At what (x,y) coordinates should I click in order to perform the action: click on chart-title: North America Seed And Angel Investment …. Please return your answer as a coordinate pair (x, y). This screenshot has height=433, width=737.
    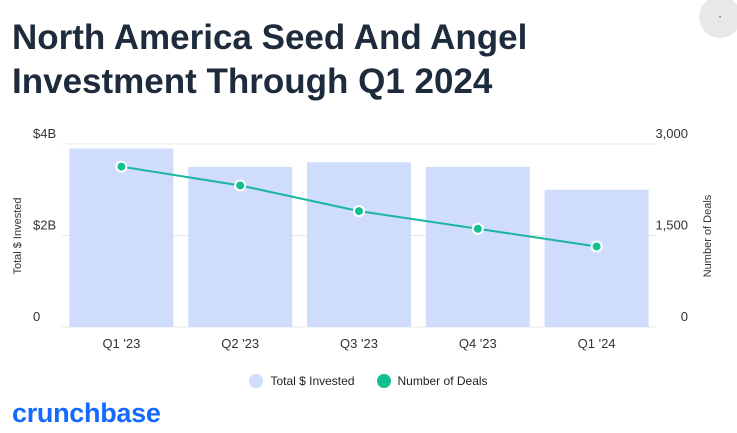
    Looking at the image, I should click on (269, 60).